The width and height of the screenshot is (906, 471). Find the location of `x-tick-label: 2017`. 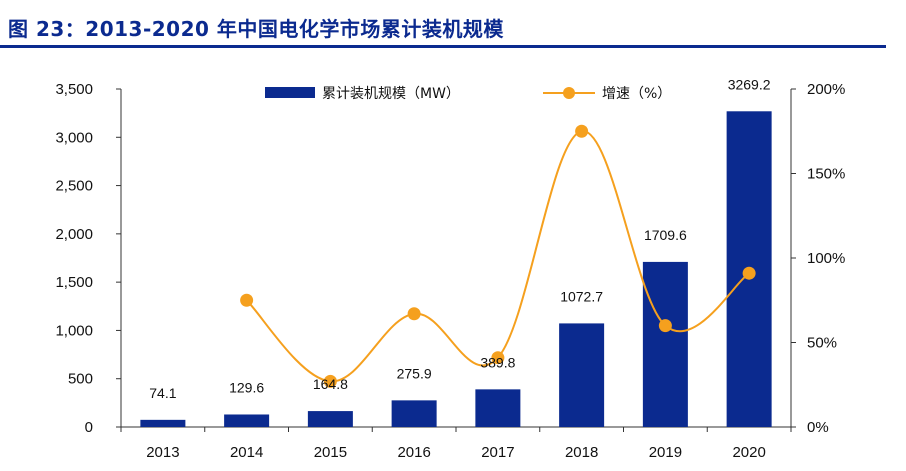

x-tick-label: 2017 is located at coordinates (497, 452).